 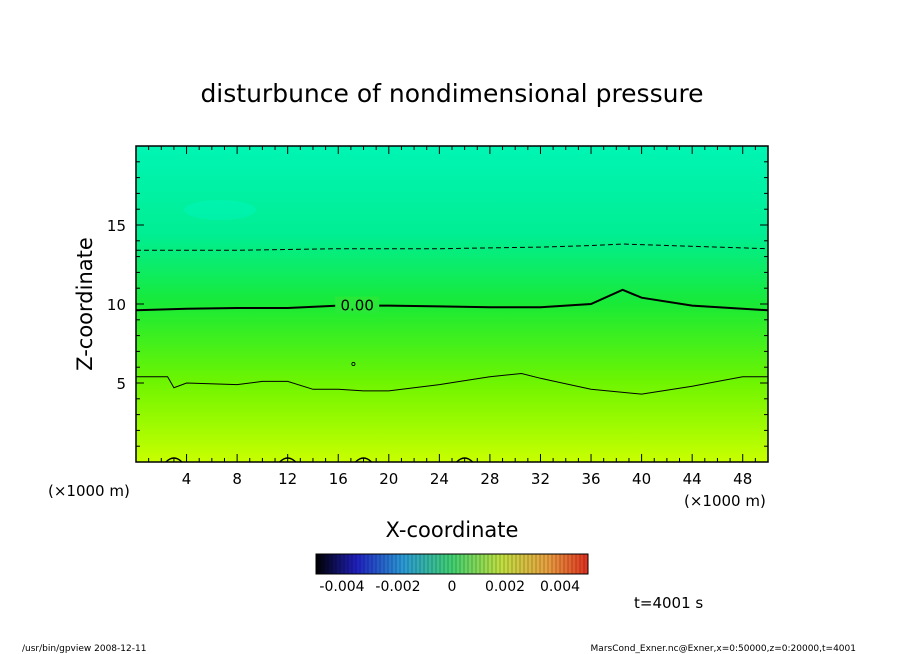 What do you see at coordinates (220, 210) in the screenshot?
I see `field-highlight` at bounding box center [220, 210].